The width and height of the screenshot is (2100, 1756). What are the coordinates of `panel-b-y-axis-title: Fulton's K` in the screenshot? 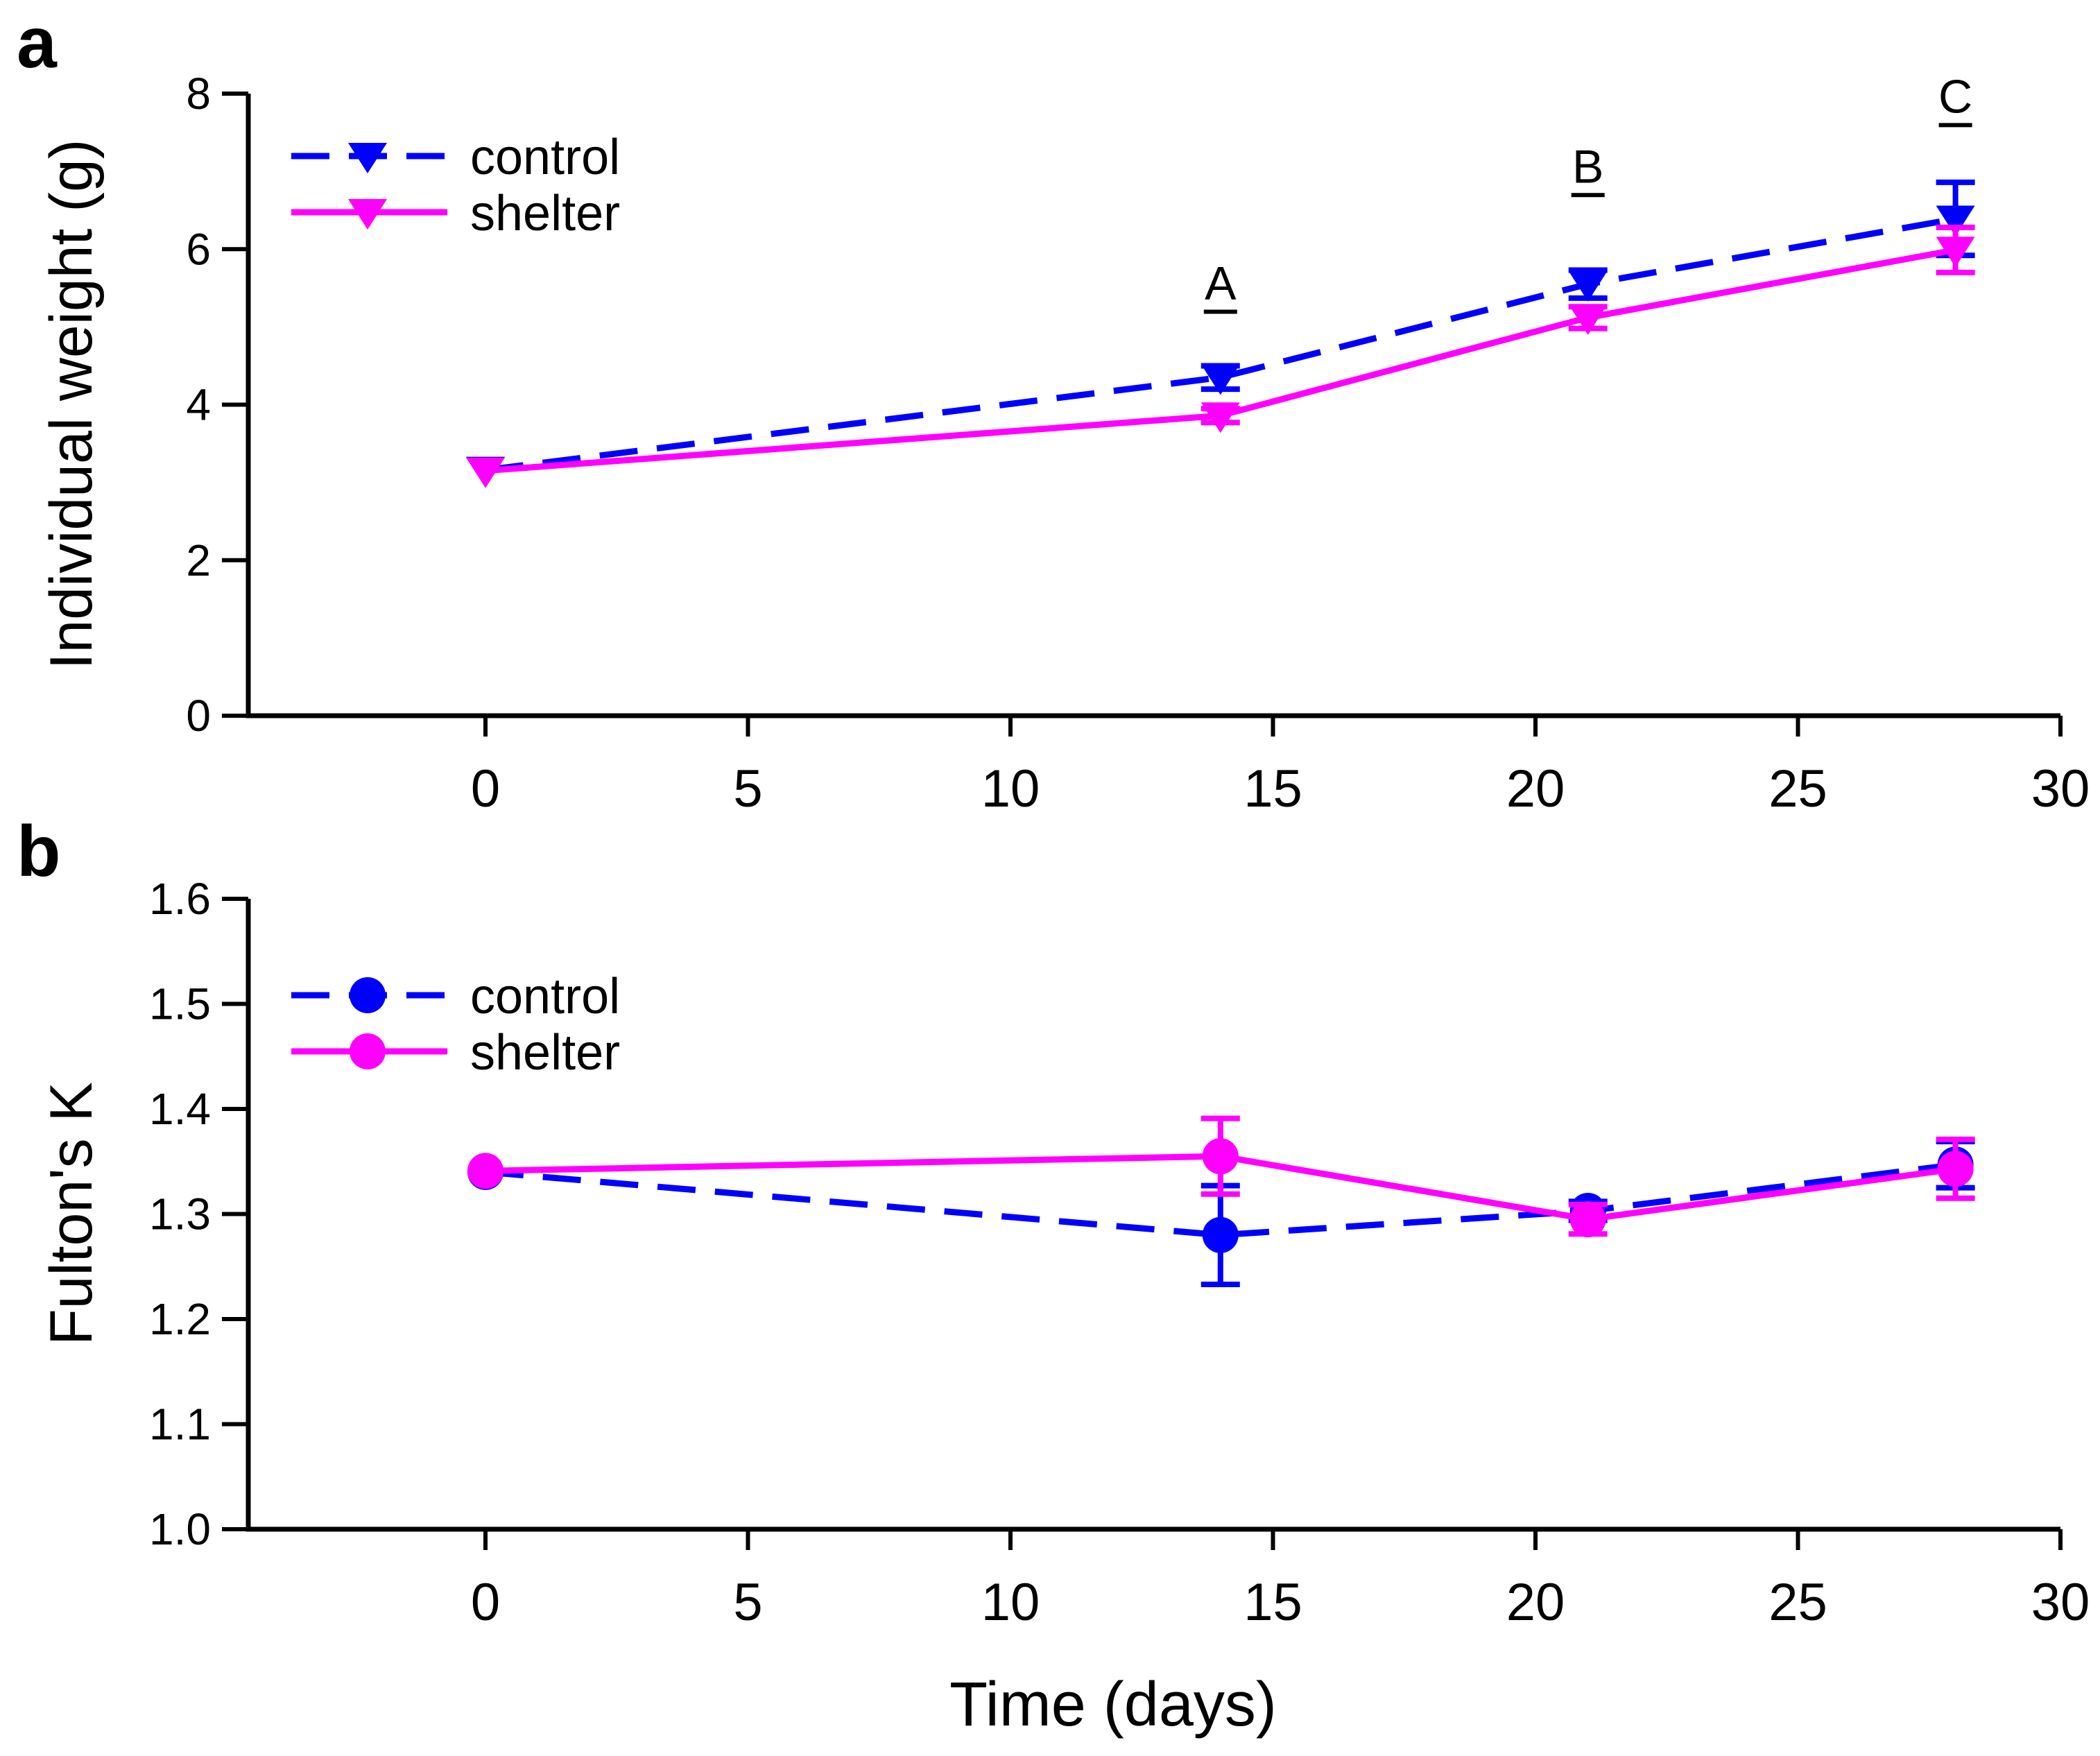 It's located at (71, 1213).